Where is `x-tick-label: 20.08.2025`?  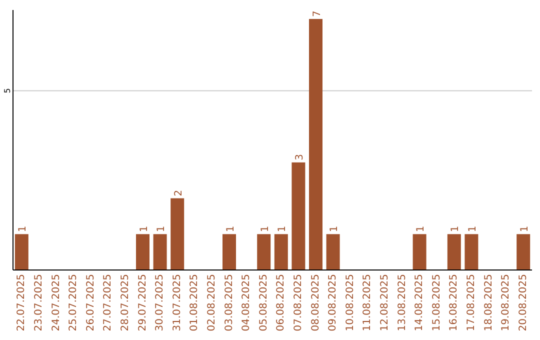
x-tick-label: 20.08.2025 is located at coordinates (523, 303).